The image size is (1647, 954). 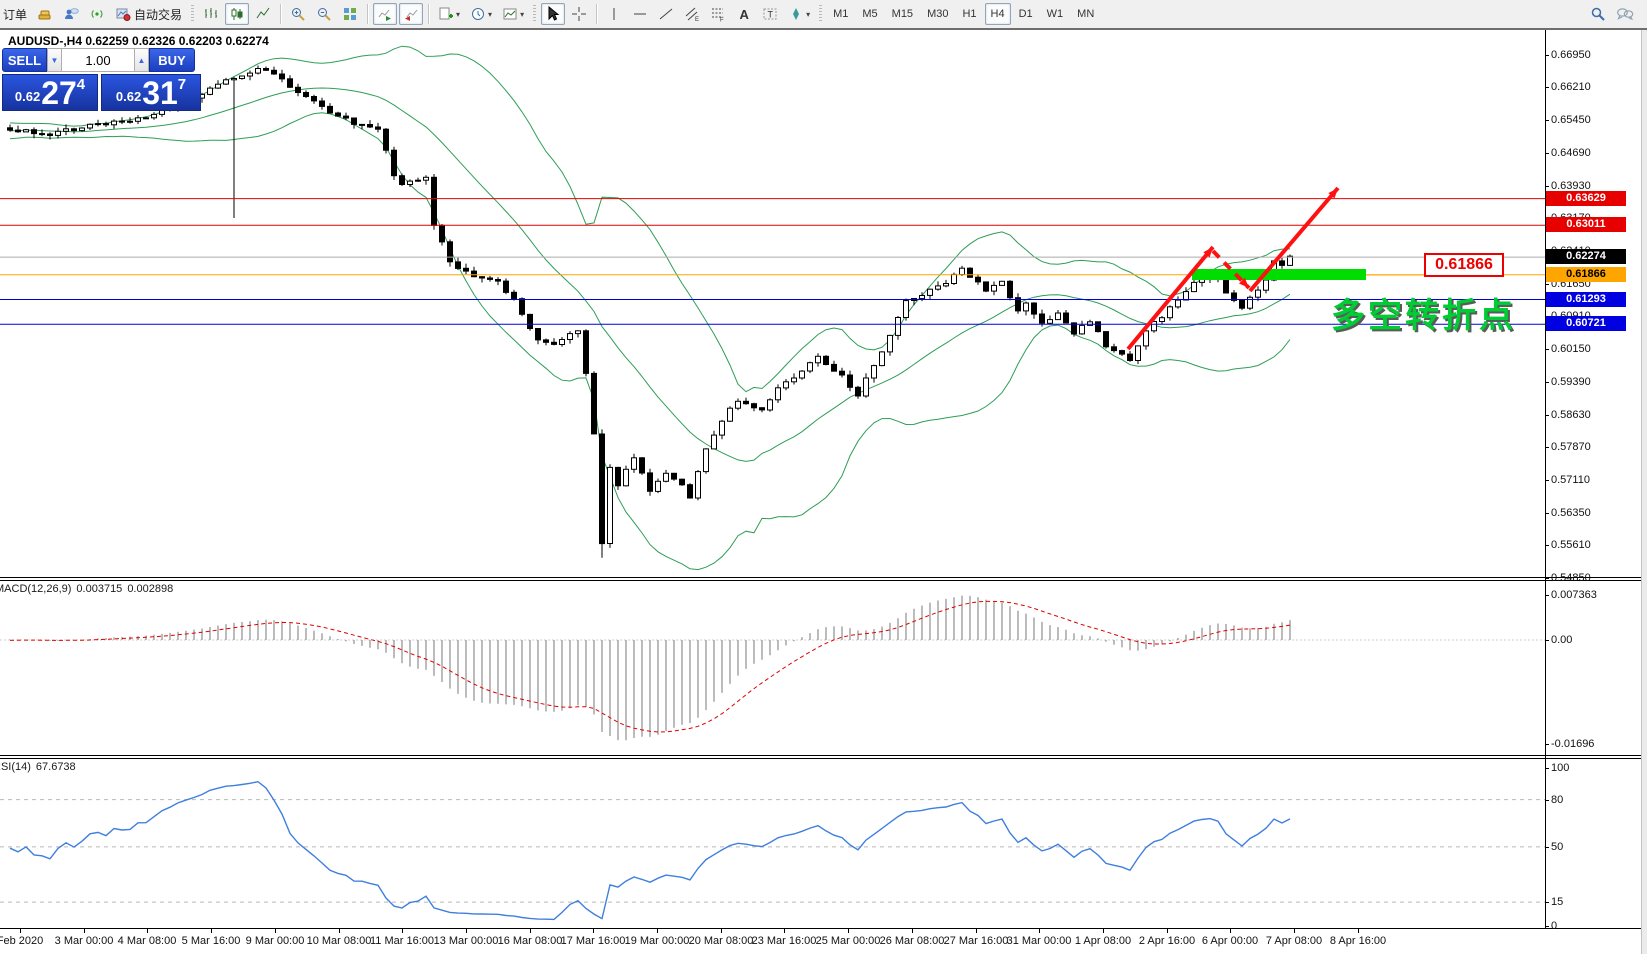 What do you see at coordinates (1557, 800) in the screenshot?
I see `rsi-axis-tick: 80` at bounding box center [1557, 800].